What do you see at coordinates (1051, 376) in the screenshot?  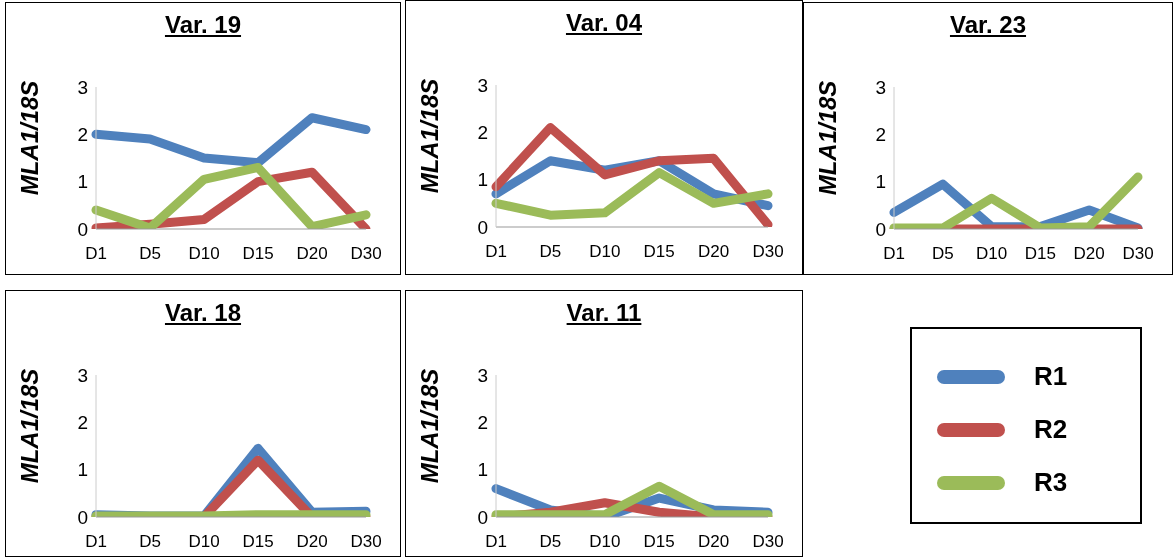 I see `legend-label: R1` at bounding box center [1051, 376].